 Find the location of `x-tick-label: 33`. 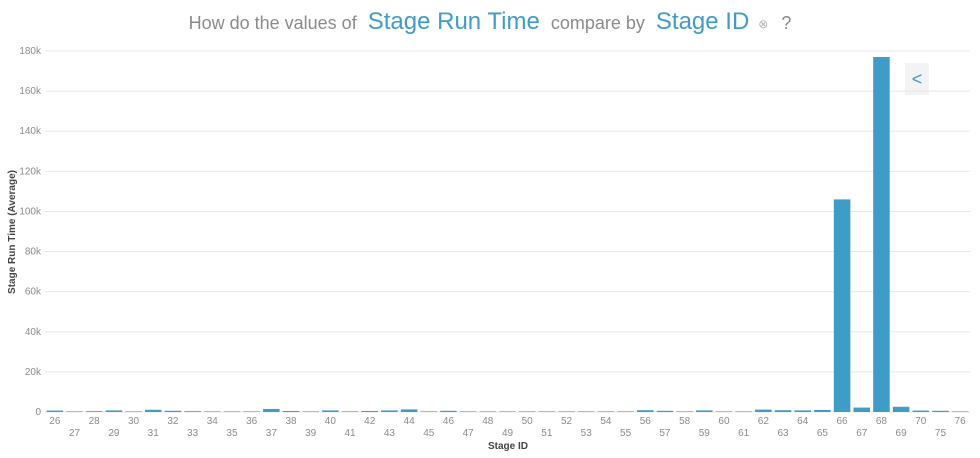

x-tick-label: 33 is located at coordinates (193, 433).